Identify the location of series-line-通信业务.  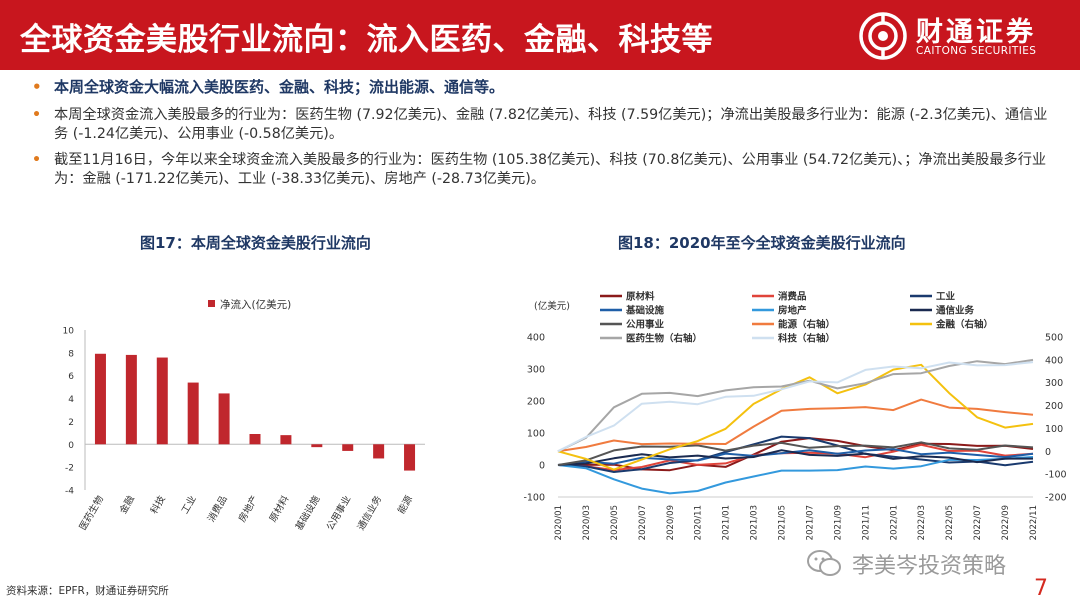
(795, 457).